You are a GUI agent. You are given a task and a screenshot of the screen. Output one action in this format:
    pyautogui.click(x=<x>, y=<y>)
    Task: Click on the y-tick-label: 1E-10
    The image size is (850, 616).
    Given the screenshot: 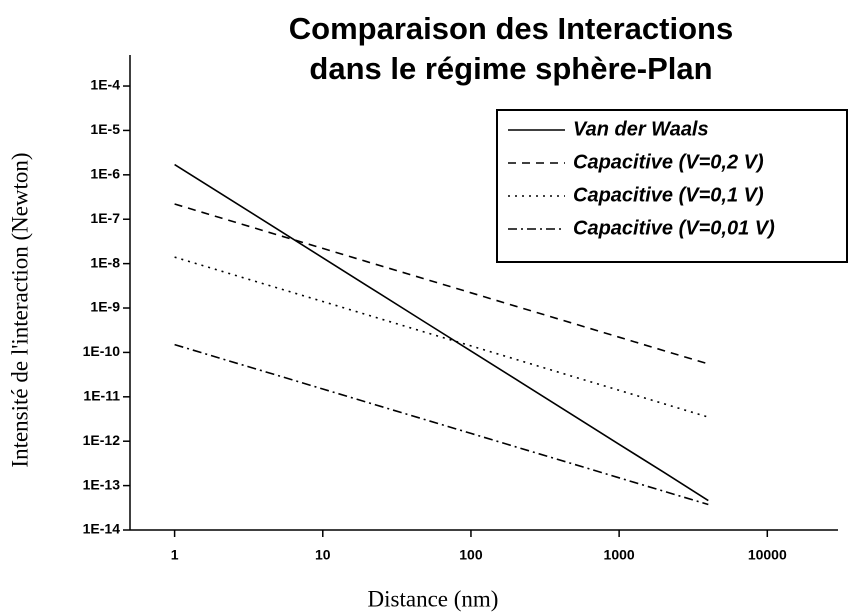 What is the action you would take?
    pyautogui.click(x=102, y=351)
    